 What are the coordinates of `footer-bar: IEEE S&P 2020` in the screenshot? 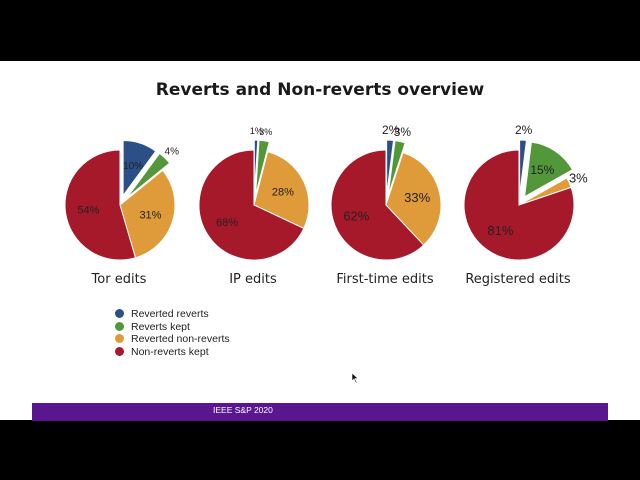 It's located at (320, 412).